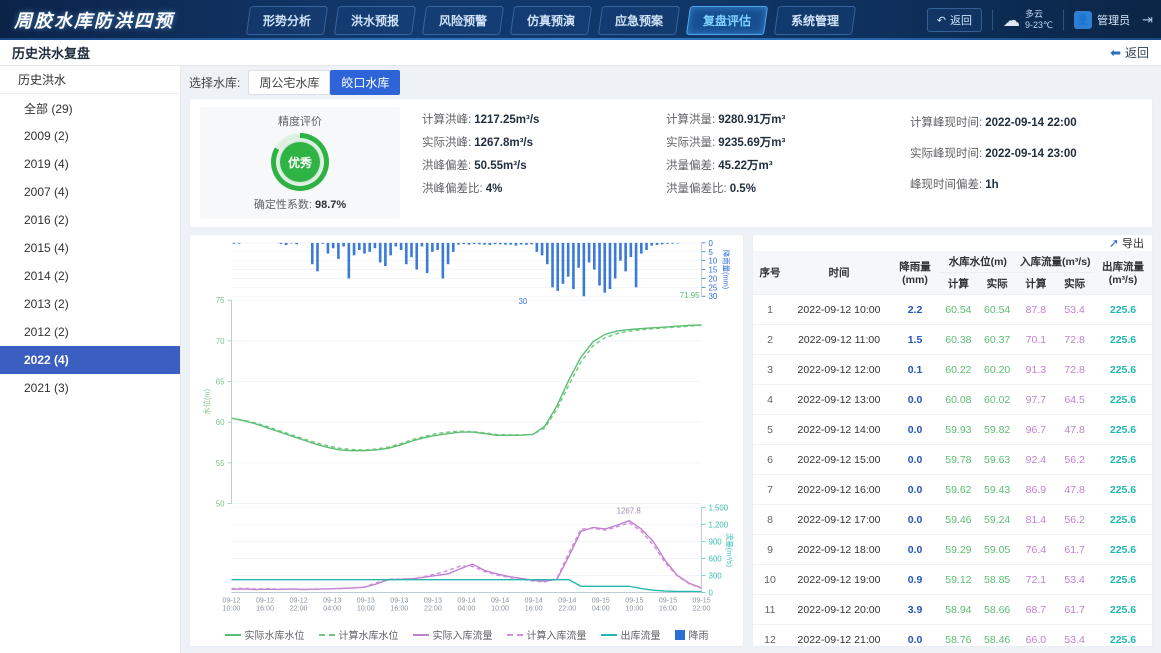 Image resolution: width=1161 pixels, height=653 pixels. I want to click on table-cell: 1, so click(770, 309).